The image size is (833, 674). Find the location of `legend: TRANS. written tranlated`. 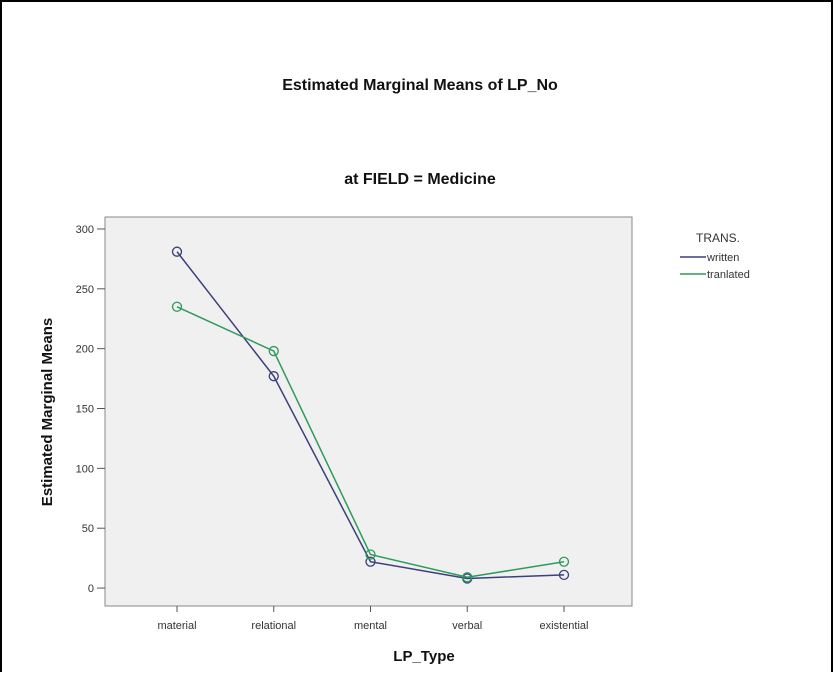

legend: TRANS. written tranlated is located at coordinates (715, 256).